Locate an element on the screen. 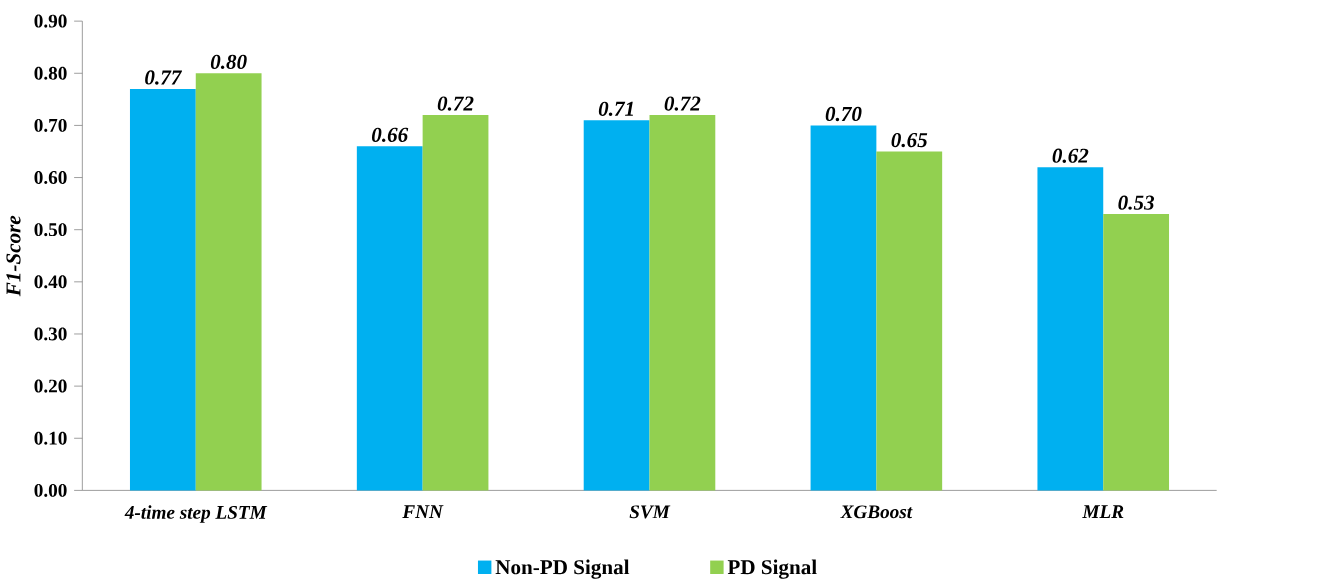 The image size is (1333, 585). data-label: 0.65 is located at coordinates (909, 140).